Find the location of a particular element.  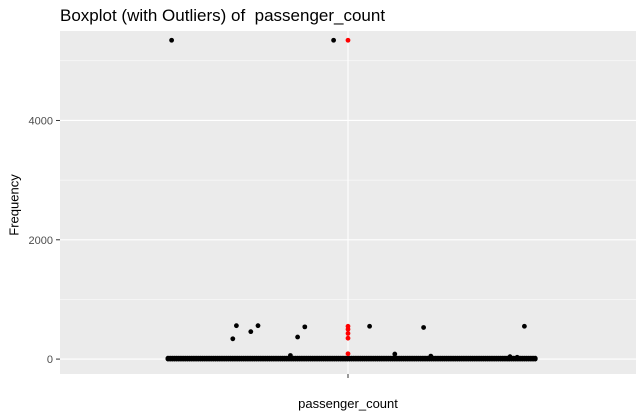

y-tick-label: 0 is located at coordinates (50, 360).